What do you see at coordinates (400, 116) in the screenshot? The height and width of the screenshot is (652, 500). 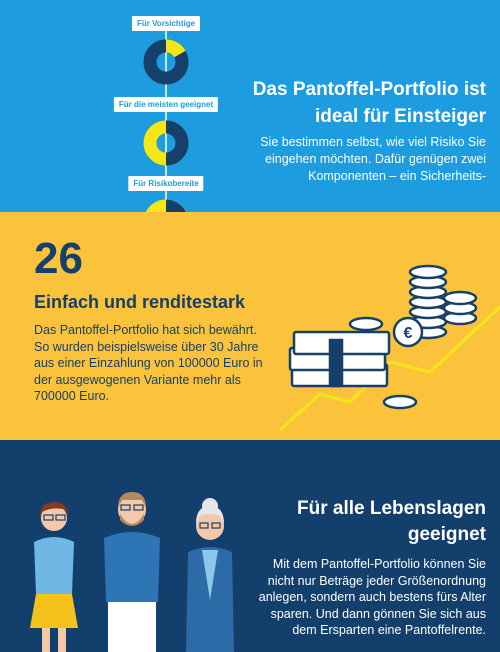 I see `intro-title-line2: ideal für Einsteiger` at bounding box center [400, 116].